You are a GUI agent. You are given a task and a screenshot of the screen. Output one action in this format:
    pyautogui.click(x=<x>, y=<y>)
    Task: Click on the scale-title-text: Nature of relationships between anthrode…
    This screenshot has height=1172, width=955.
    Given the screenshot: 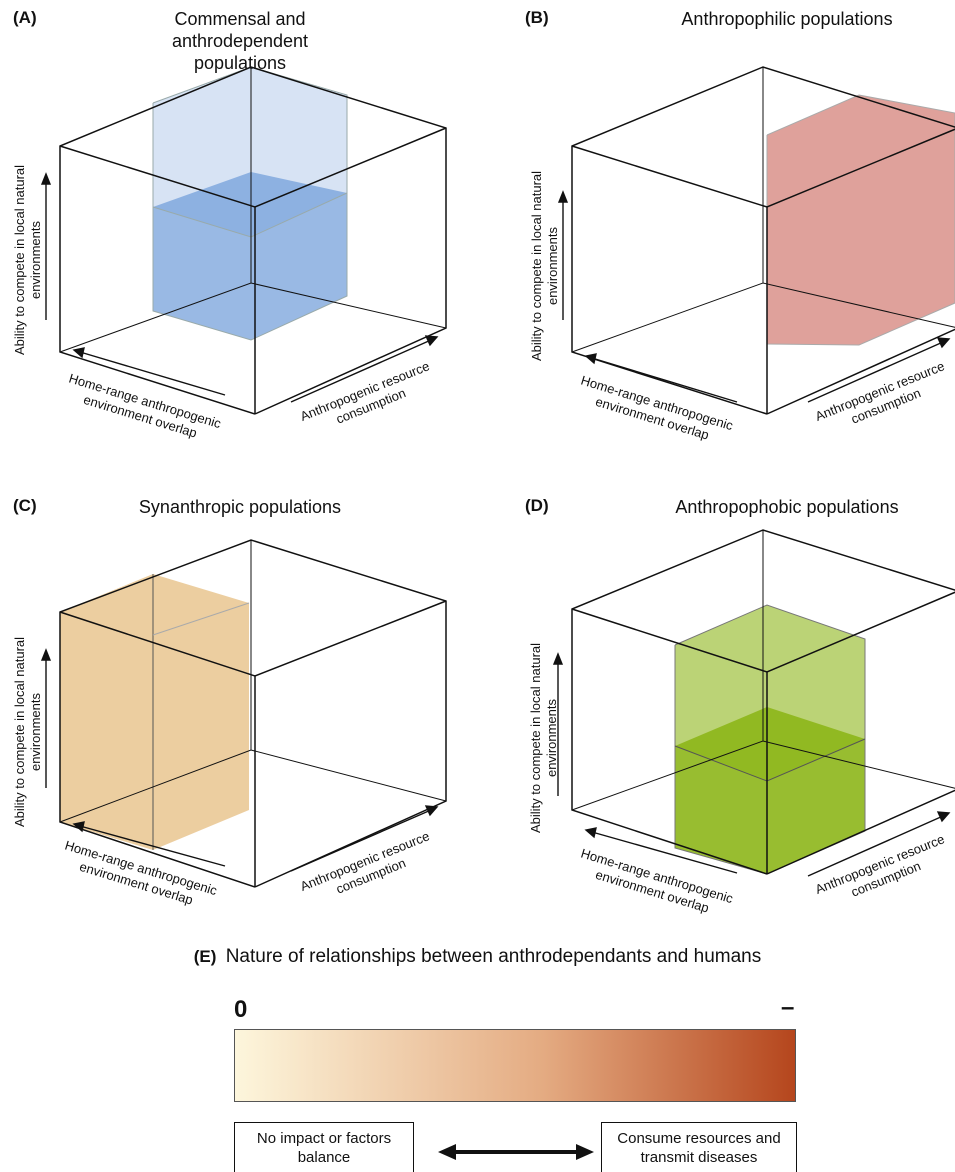 What is the action you would take?
    pyautogui.click(x=493, y=956)
    